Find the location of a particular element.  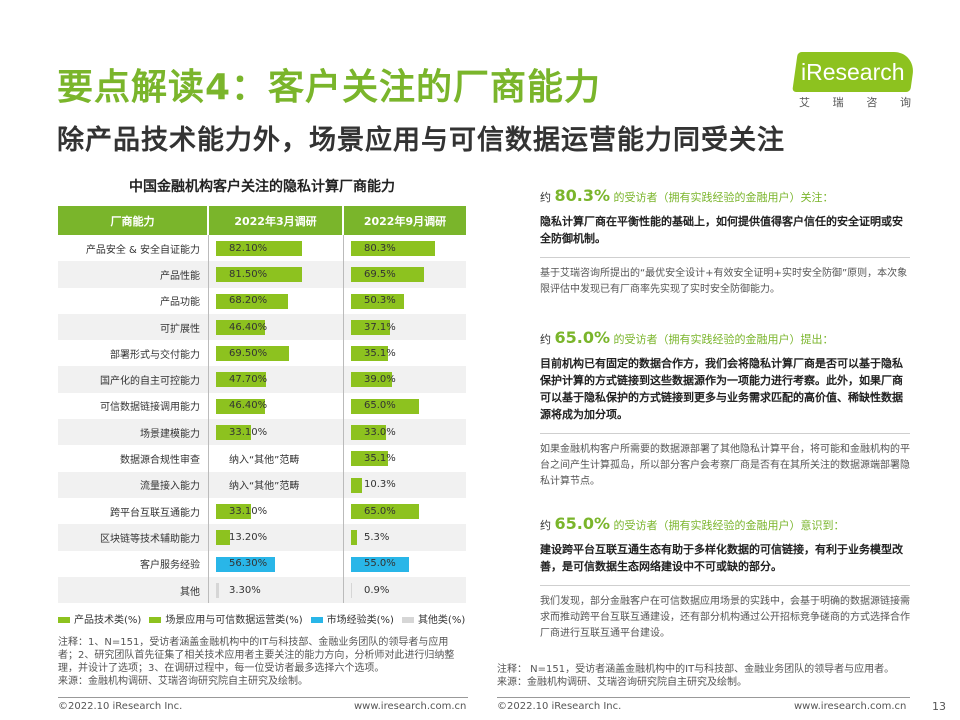

table-row: 可信数据链接调用能力 46.40% 65.0% is located at coordinates (262, 406).